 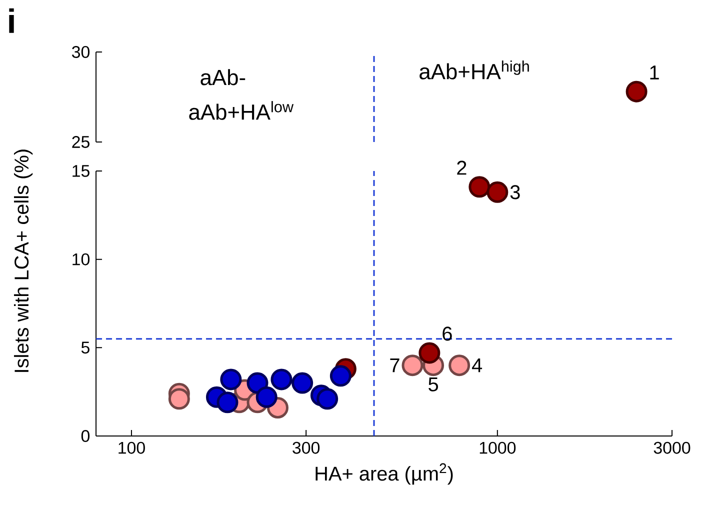 I want to click on annotation: 2, so click(x=461, y=167).